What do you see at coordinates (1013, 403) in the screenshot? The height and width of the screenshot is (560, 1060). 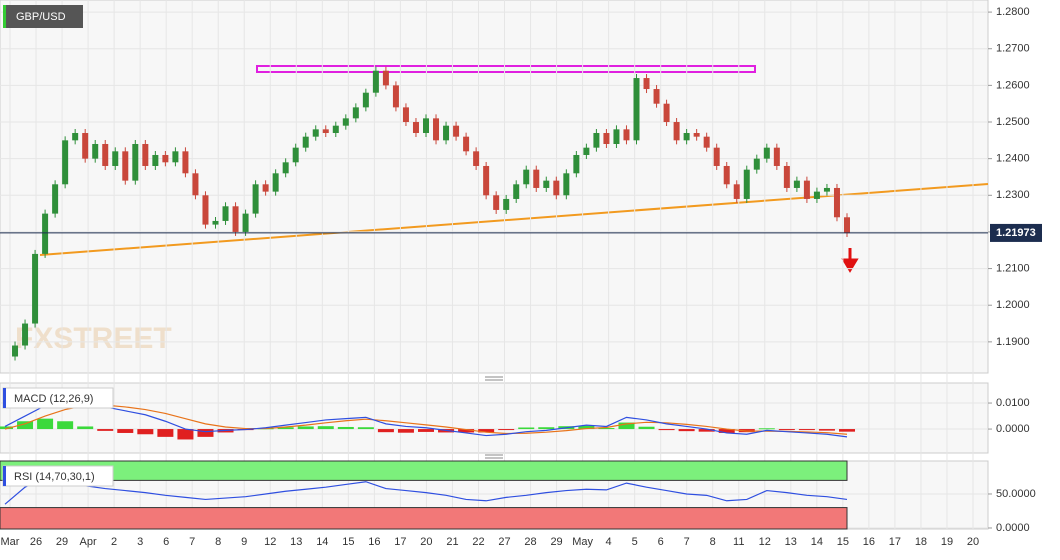 I see `y-tick-label: 0.0100` at bounding box center [1013, 403].